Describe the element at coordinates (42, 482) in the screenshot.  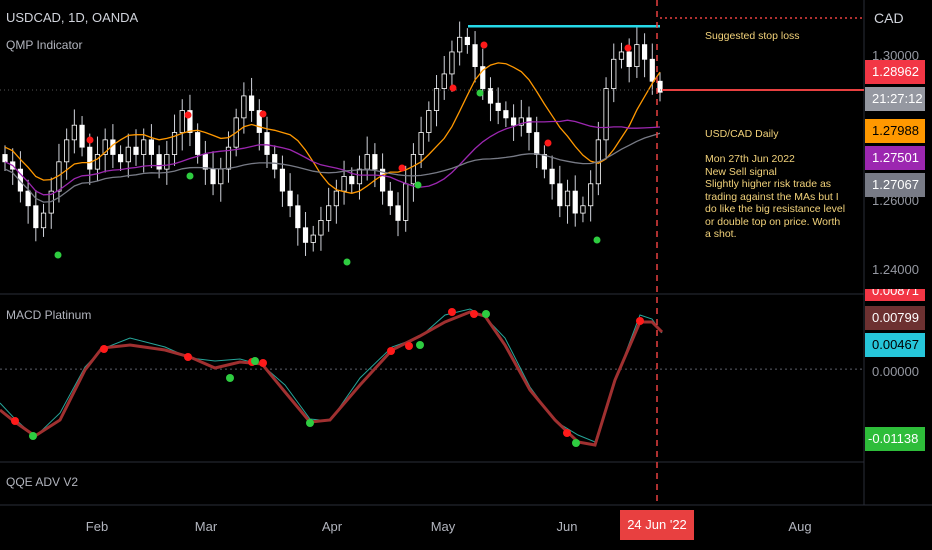
I see `indicator-label-qqe: QQE ADV V2` at that location.